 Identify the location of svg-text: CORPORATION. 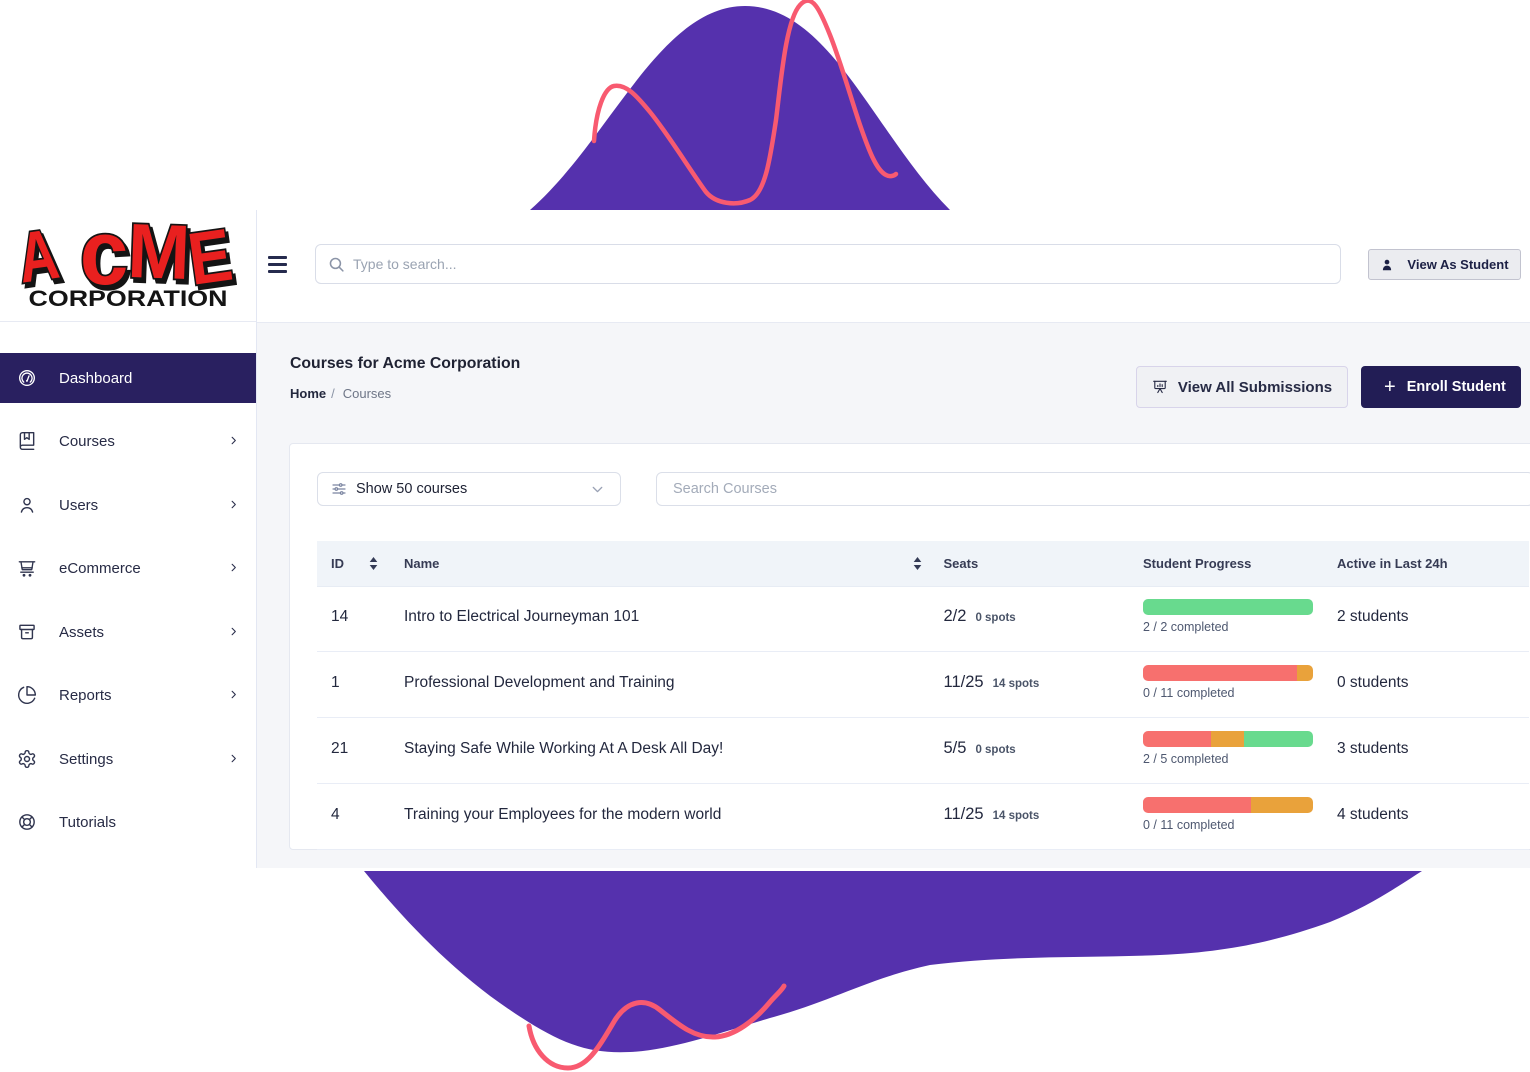
(128, 298).